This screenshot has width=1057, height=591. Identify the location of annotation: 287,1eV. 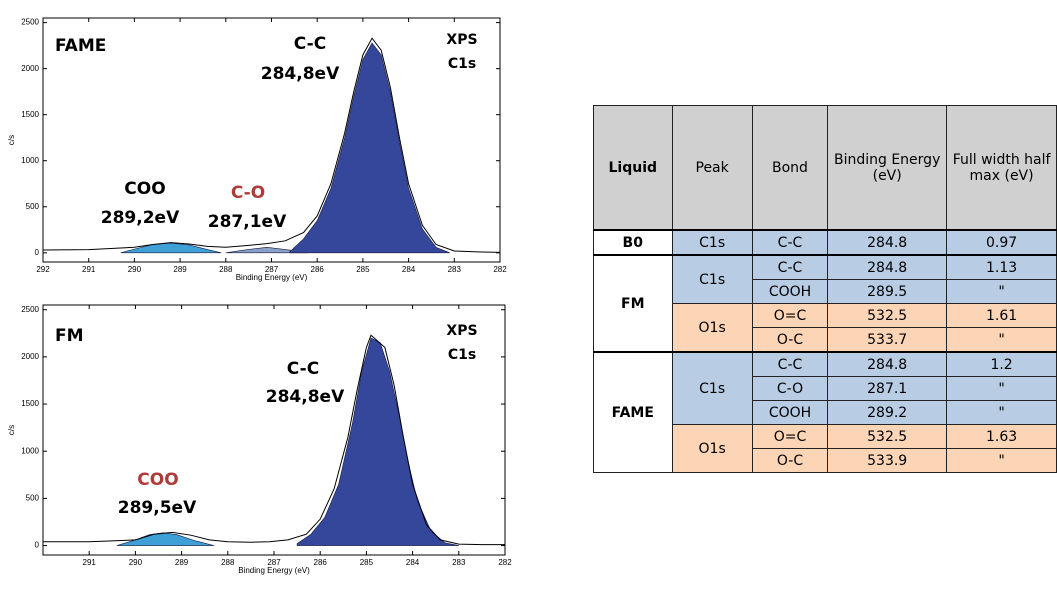
(247, 222).